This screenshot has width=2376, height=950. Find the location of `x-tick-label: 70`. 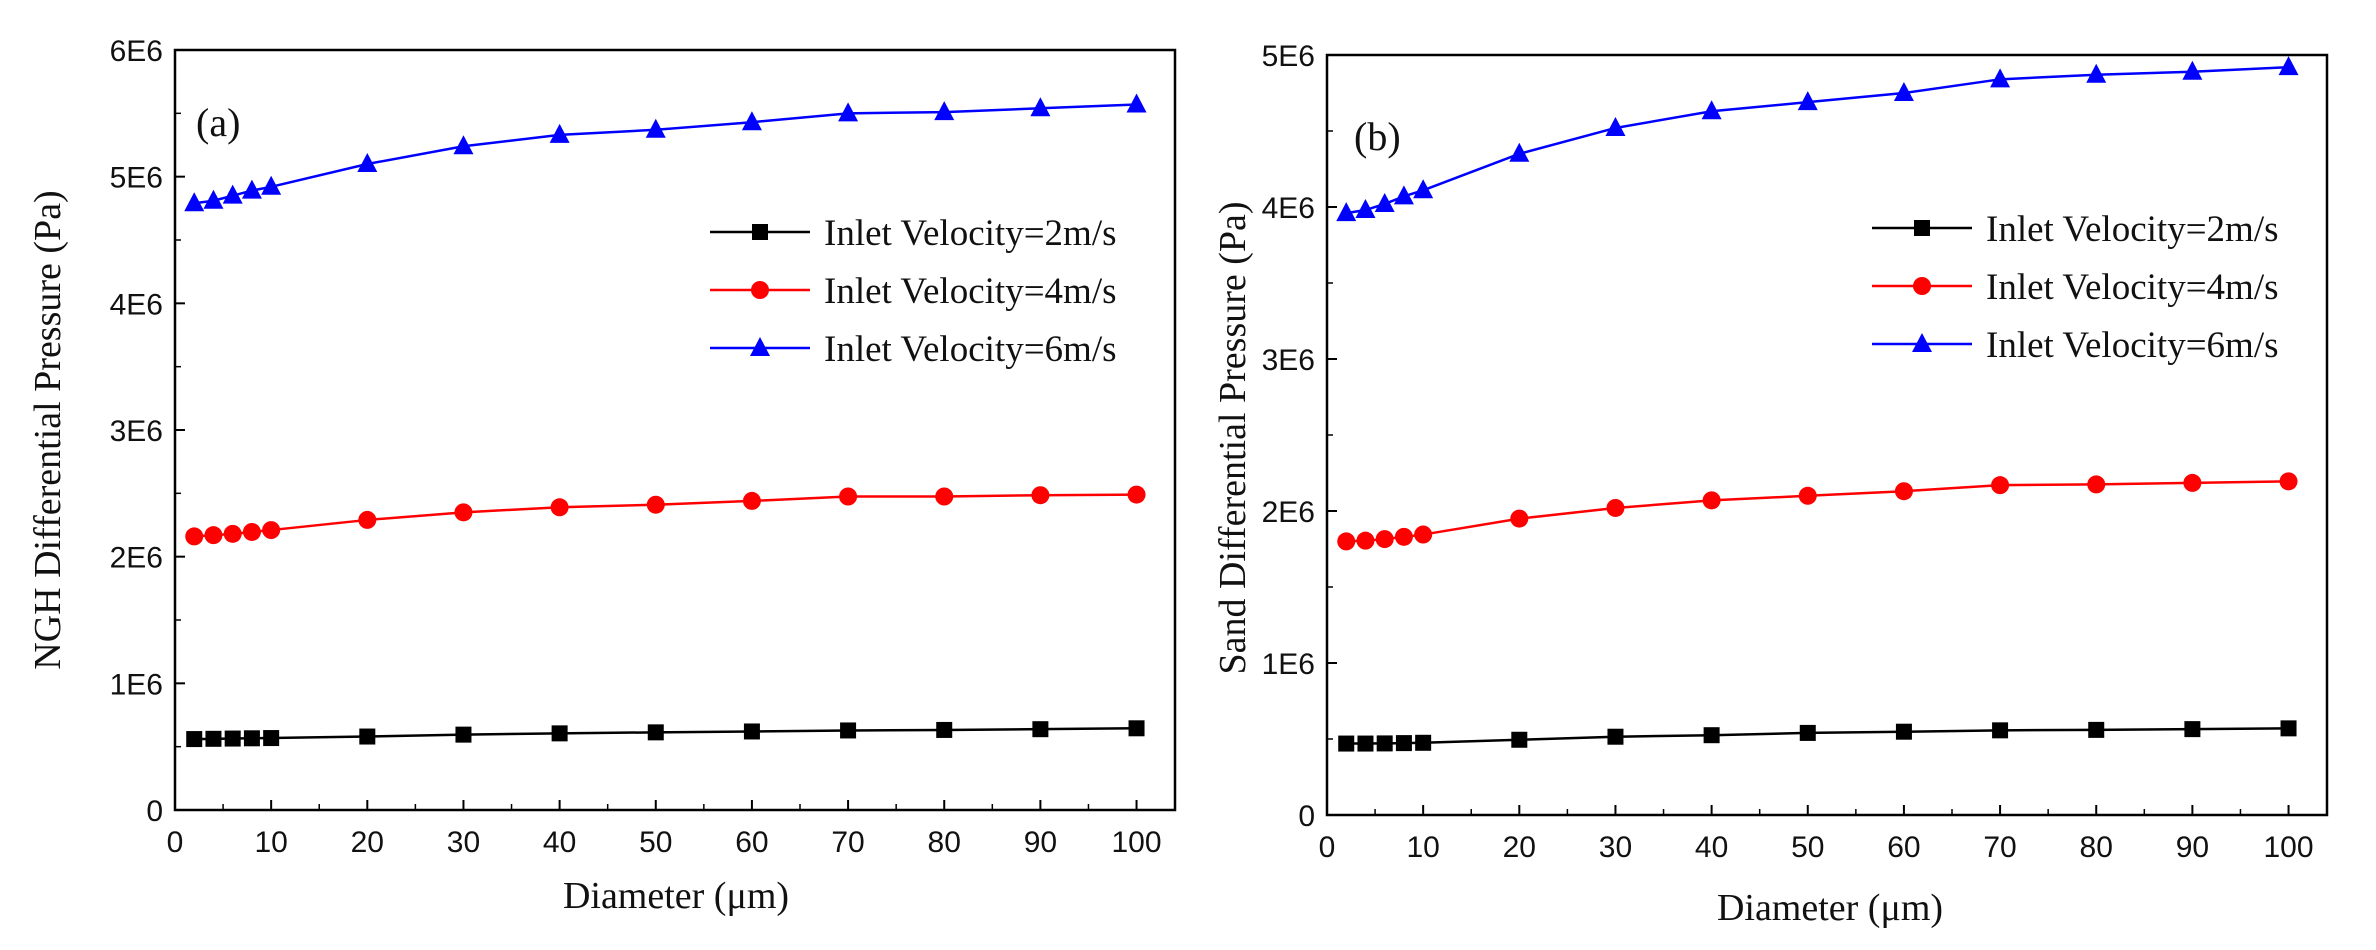

x-tick-label: 70 is located at coordinates (847, 842).